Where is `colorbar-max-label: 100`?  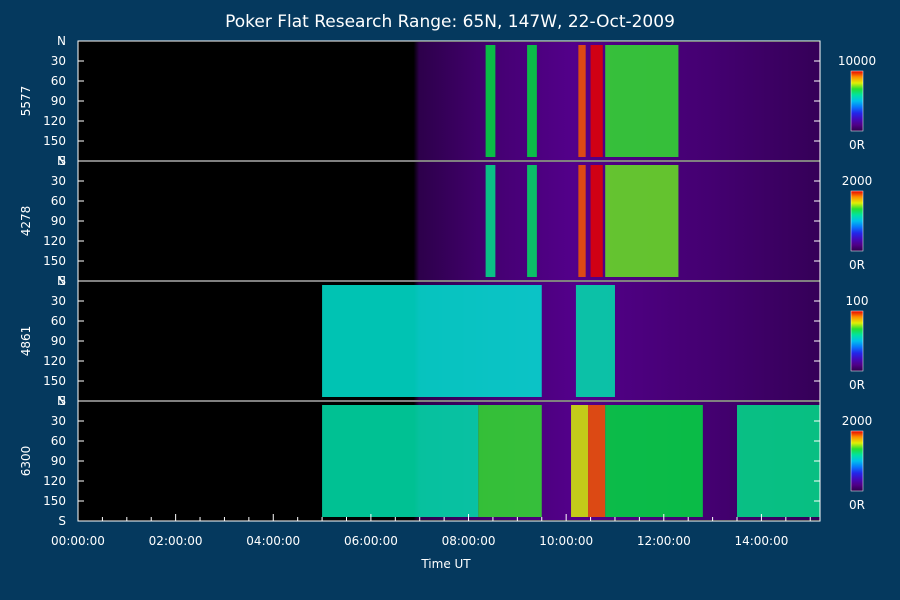
colorbar-max-label: 100 is located at coordinates (857, 301).